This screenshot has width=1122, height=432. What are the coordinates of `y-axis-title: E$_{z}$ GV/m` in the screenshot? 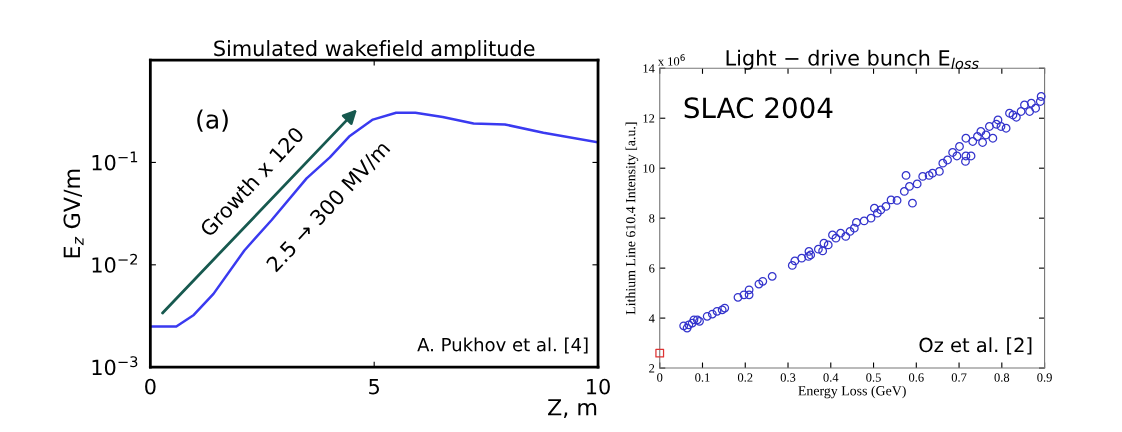 It's located at (73, 213).